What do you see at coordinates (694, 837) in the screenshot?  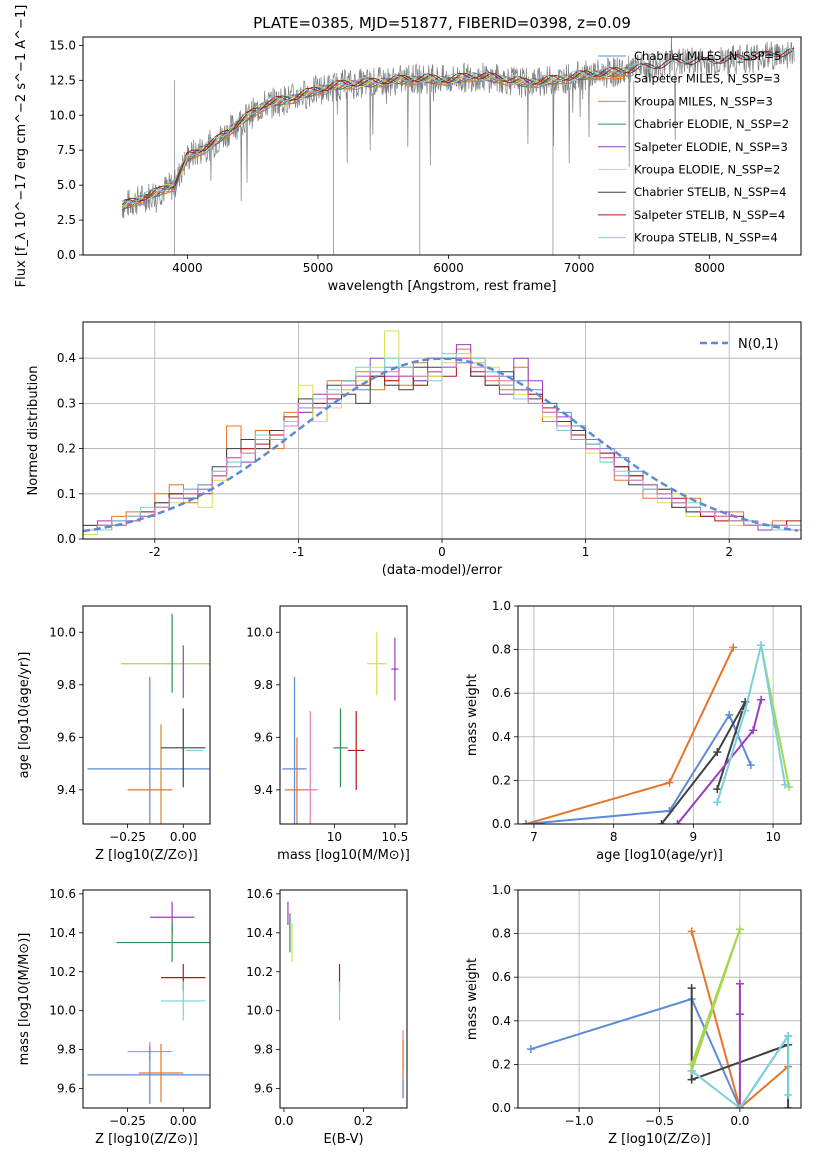 I see `x-tick-label: 9` at bounding box center [694, 837].